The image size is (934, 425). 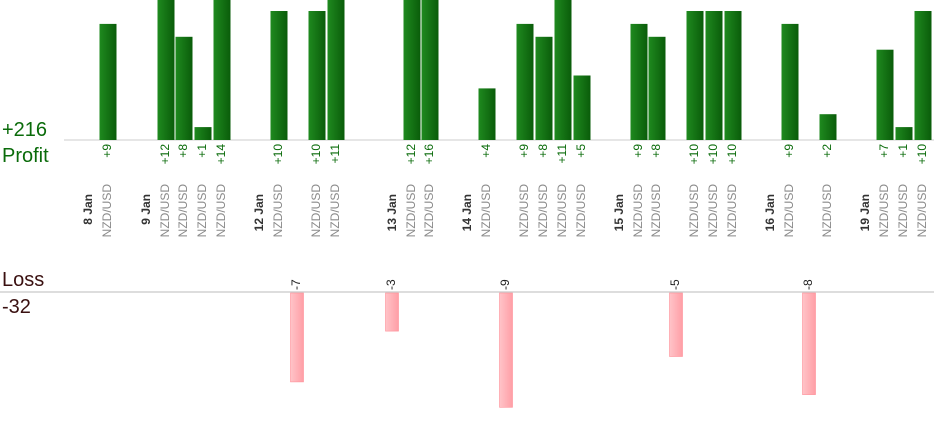 What do you see at coordinates (619, 212) in the screenshot?
I see `date-label: 15 Jan` at bounding box center [619, 212].